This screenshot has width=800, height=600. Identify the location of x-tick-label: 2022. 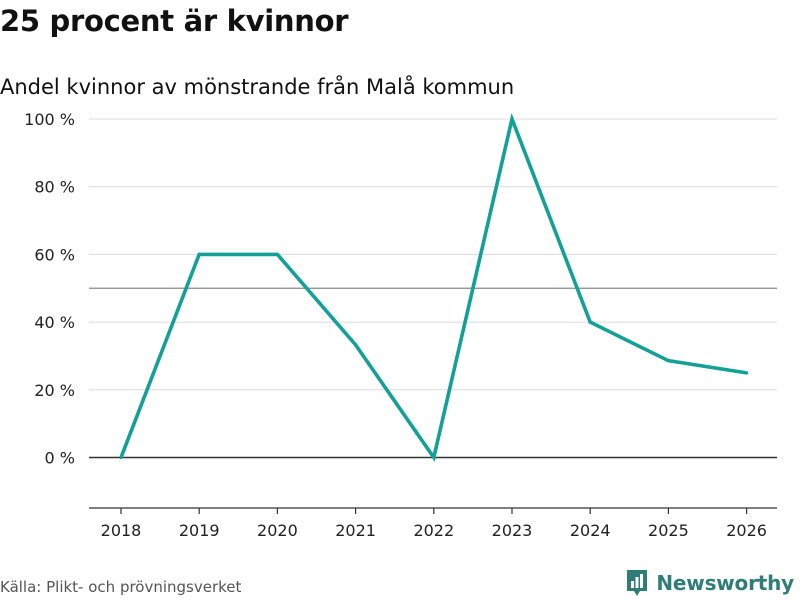
(433, 530).